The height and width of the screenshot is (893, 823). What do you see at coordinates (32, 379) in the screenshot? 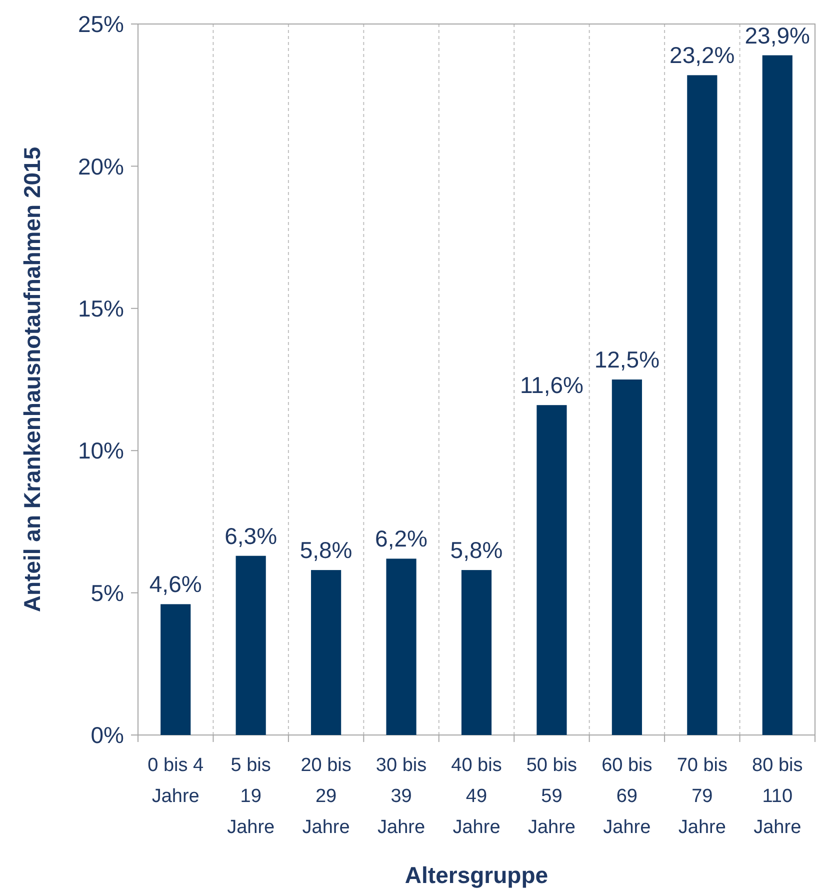
I see `y-axis-title: Anteil an Krankenhausnotaufnahmen 2015` at bounding box center [32, 379].